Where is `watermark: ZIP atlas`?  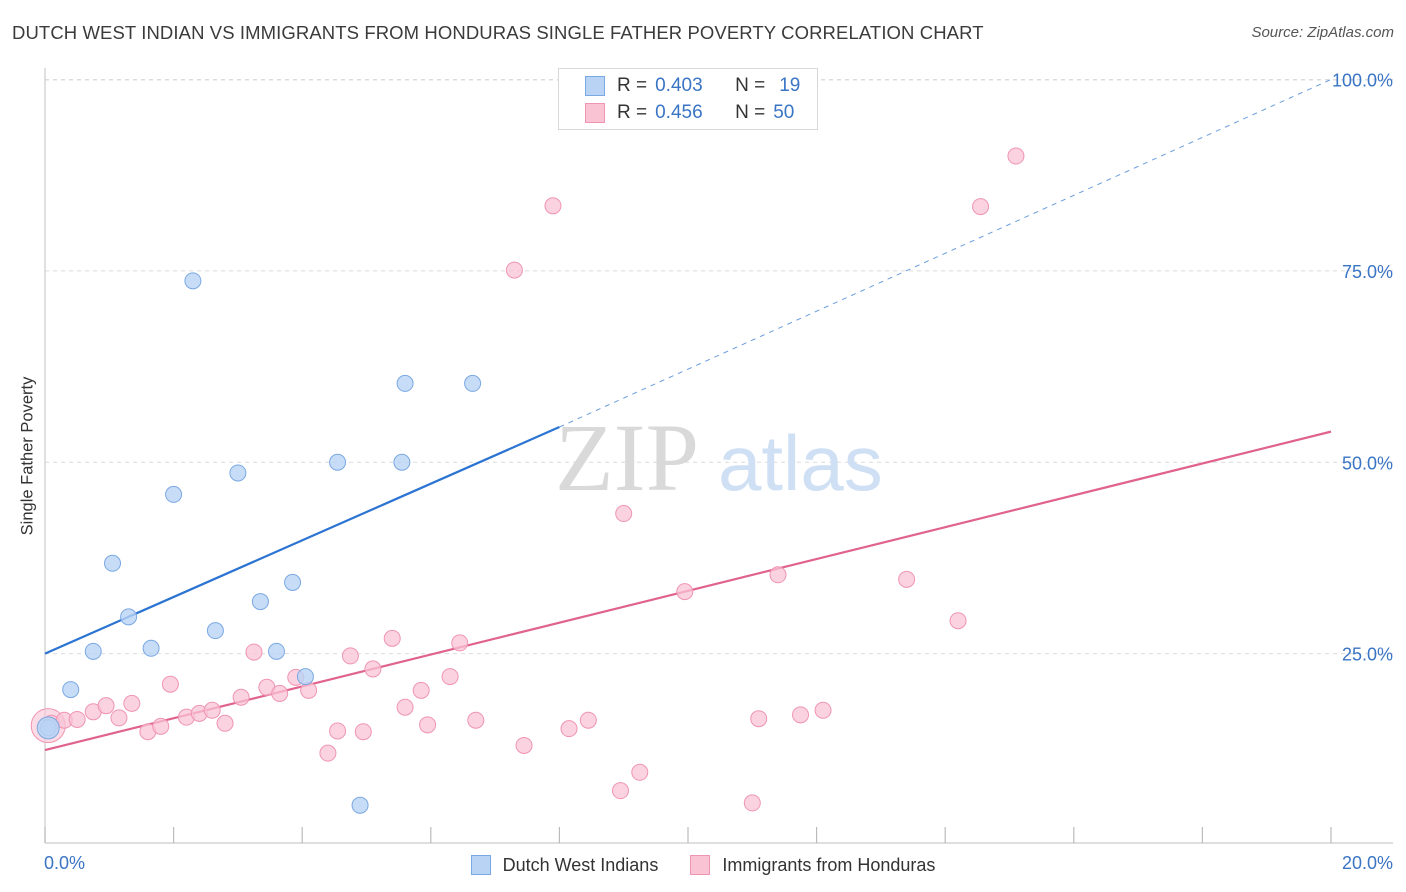 watermark: ZIP atlas is located at coordinates (719, 457).